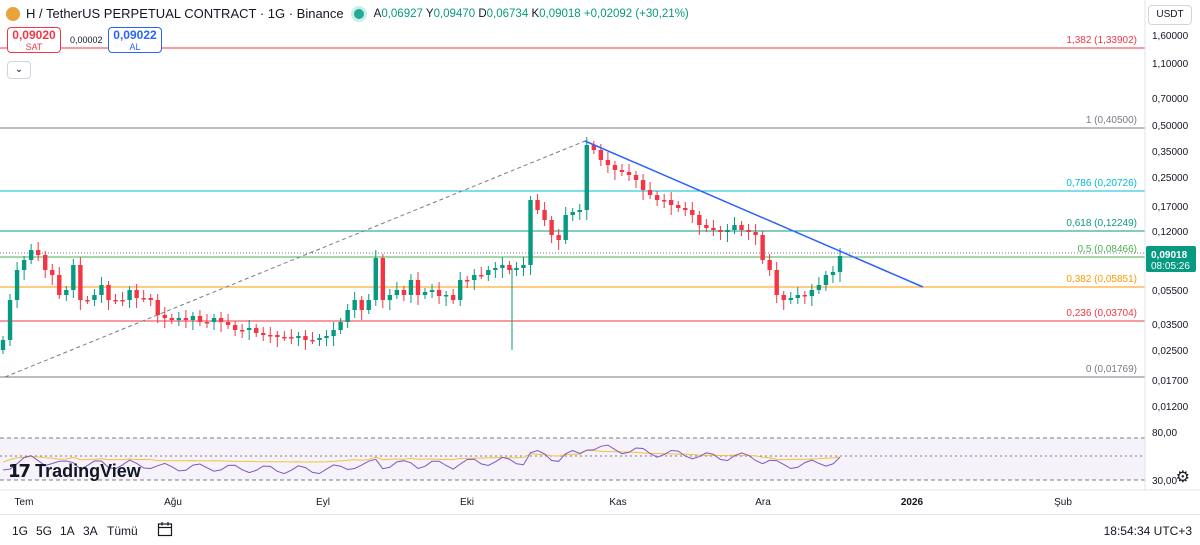 This screenshot has width=1200, height=545. Describe the element at coordinates (34, 40) in the screenshot. I see `sell-button: 0,09020 SAT` at that location.